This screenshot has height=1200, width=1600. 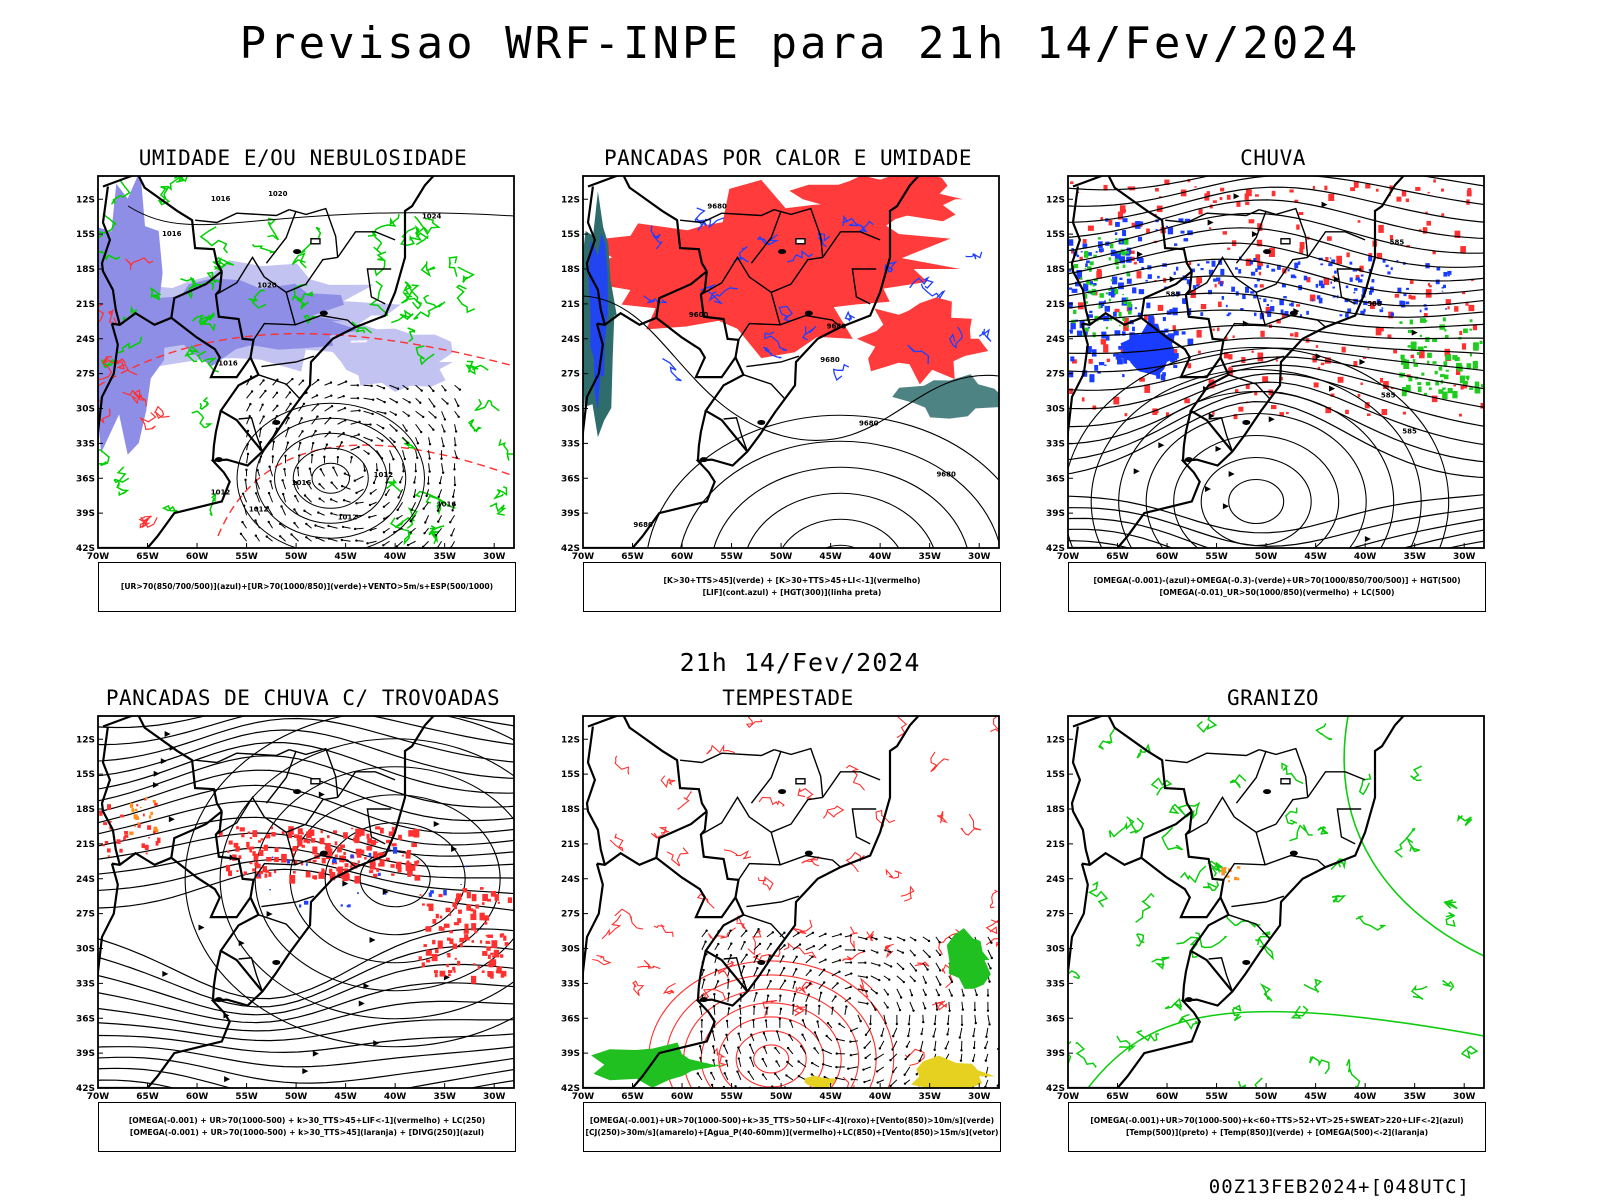 I want to click on lat-tick-label: 18S, so click(x=570, y=270).